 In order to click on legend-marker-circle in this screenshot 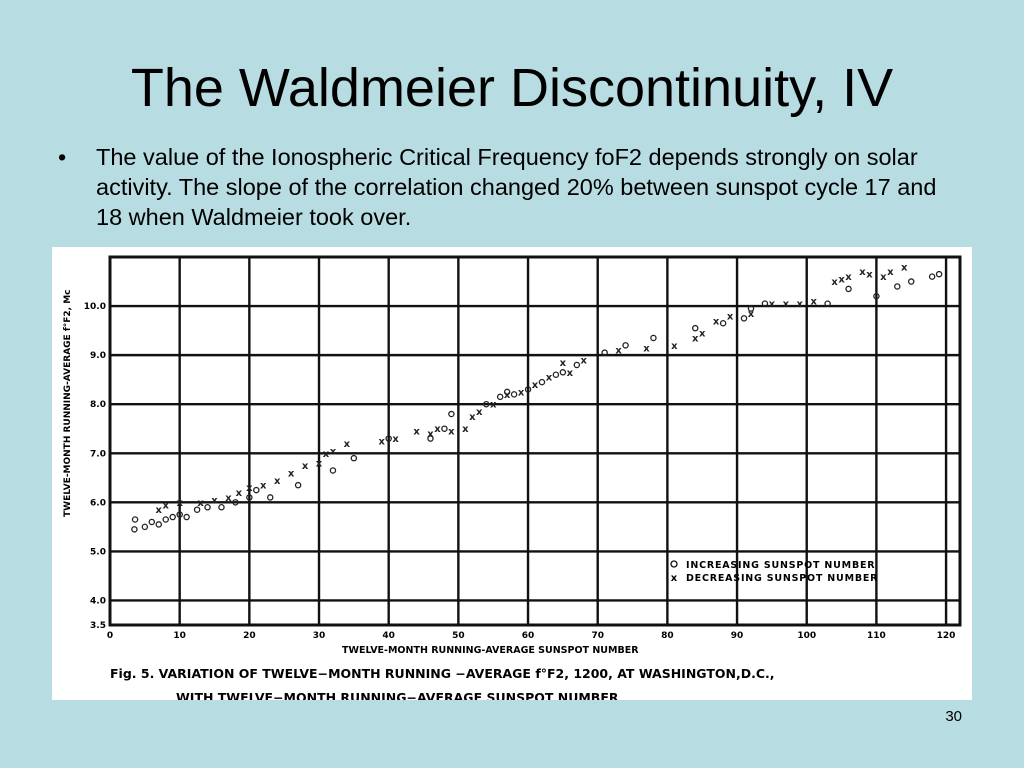, I will do `click(674, 564)`.